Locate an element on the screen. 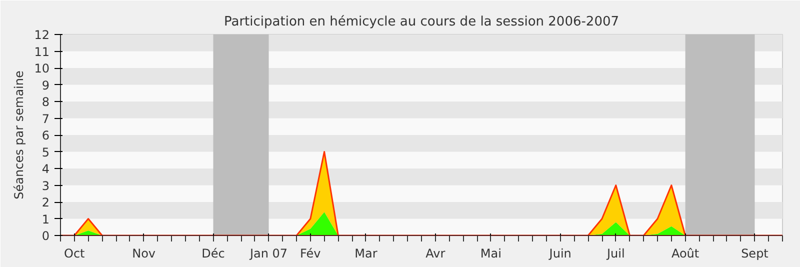 The height and width of the screenshot is (267, 800). chart-title: Participation en hémicycle au cours de la session 2006-2007 is located at coordinates (422, 22).